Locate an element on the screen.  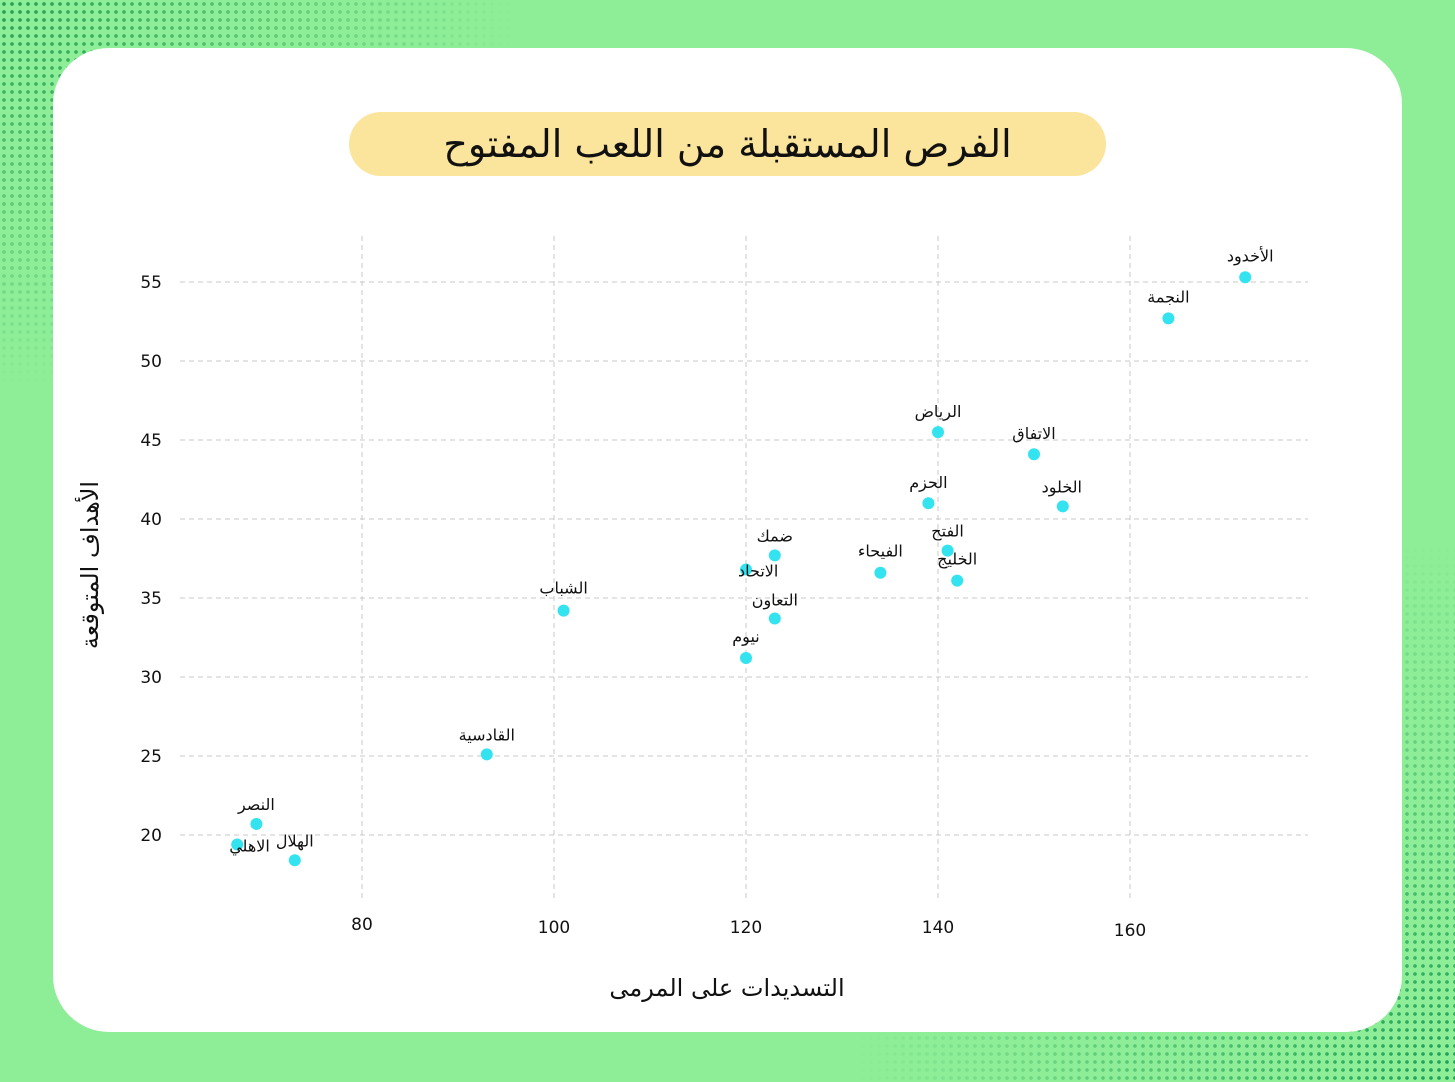
point-label: الهلال is located at coordinates (295, 841).